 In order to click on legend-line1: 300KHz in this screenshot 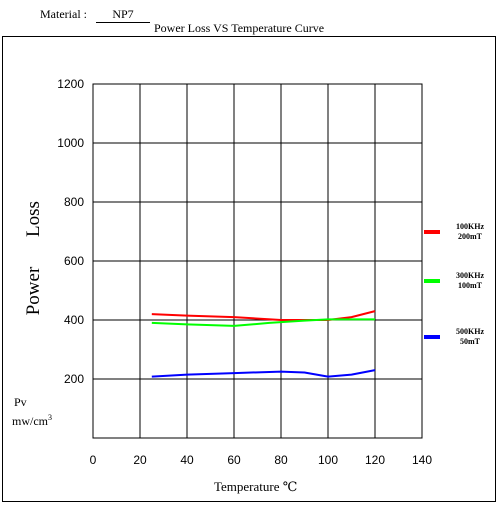, I will do `click(470, 275)`.